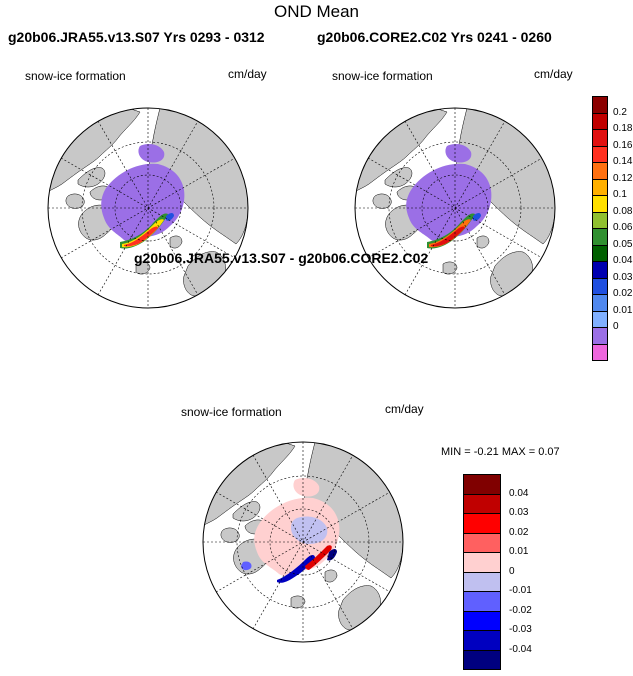  Describe the element at coordinates (623, 227) in the screenshot. I see `top-colorbar-tick-label: 0.06` at that location.